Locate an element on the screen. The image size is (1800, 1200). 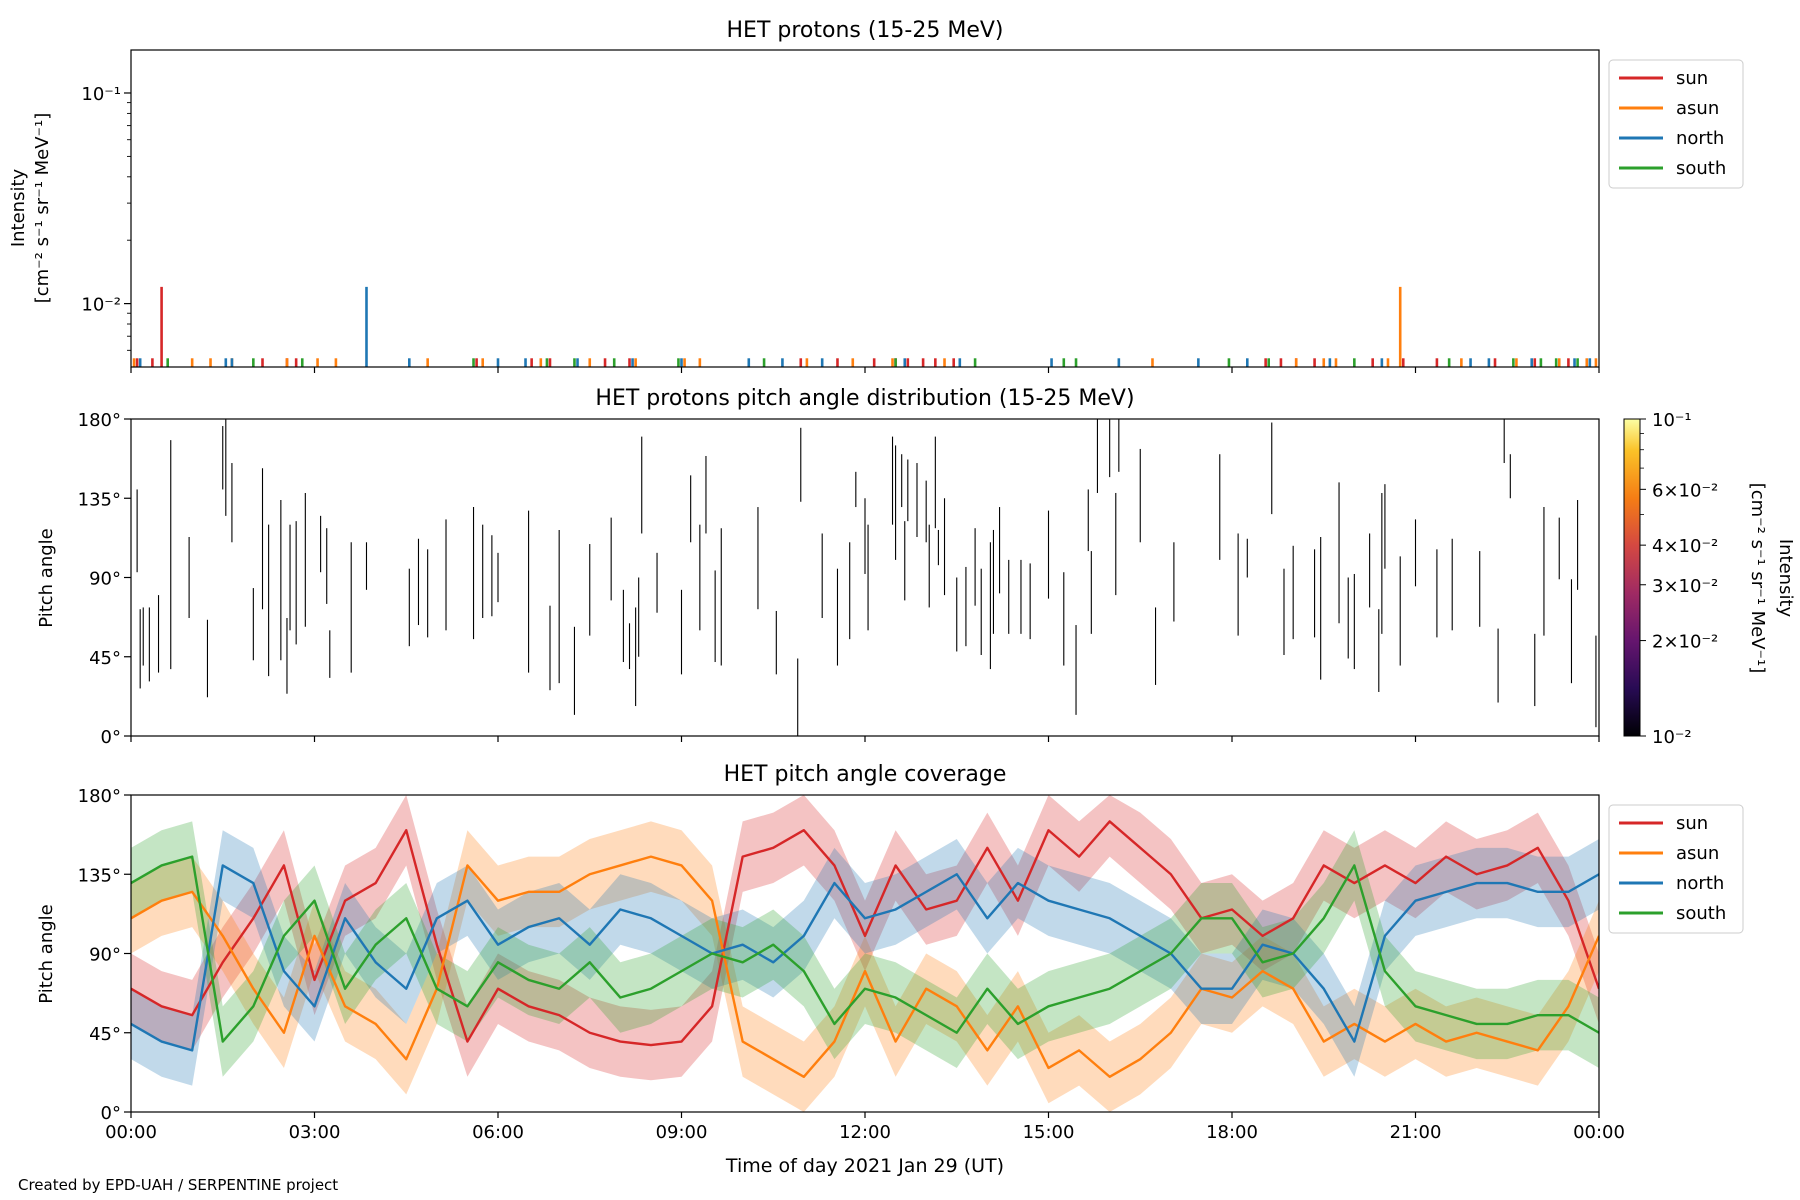
coverage-ylabel: Pitch angle is located at coordinates (46, 953).